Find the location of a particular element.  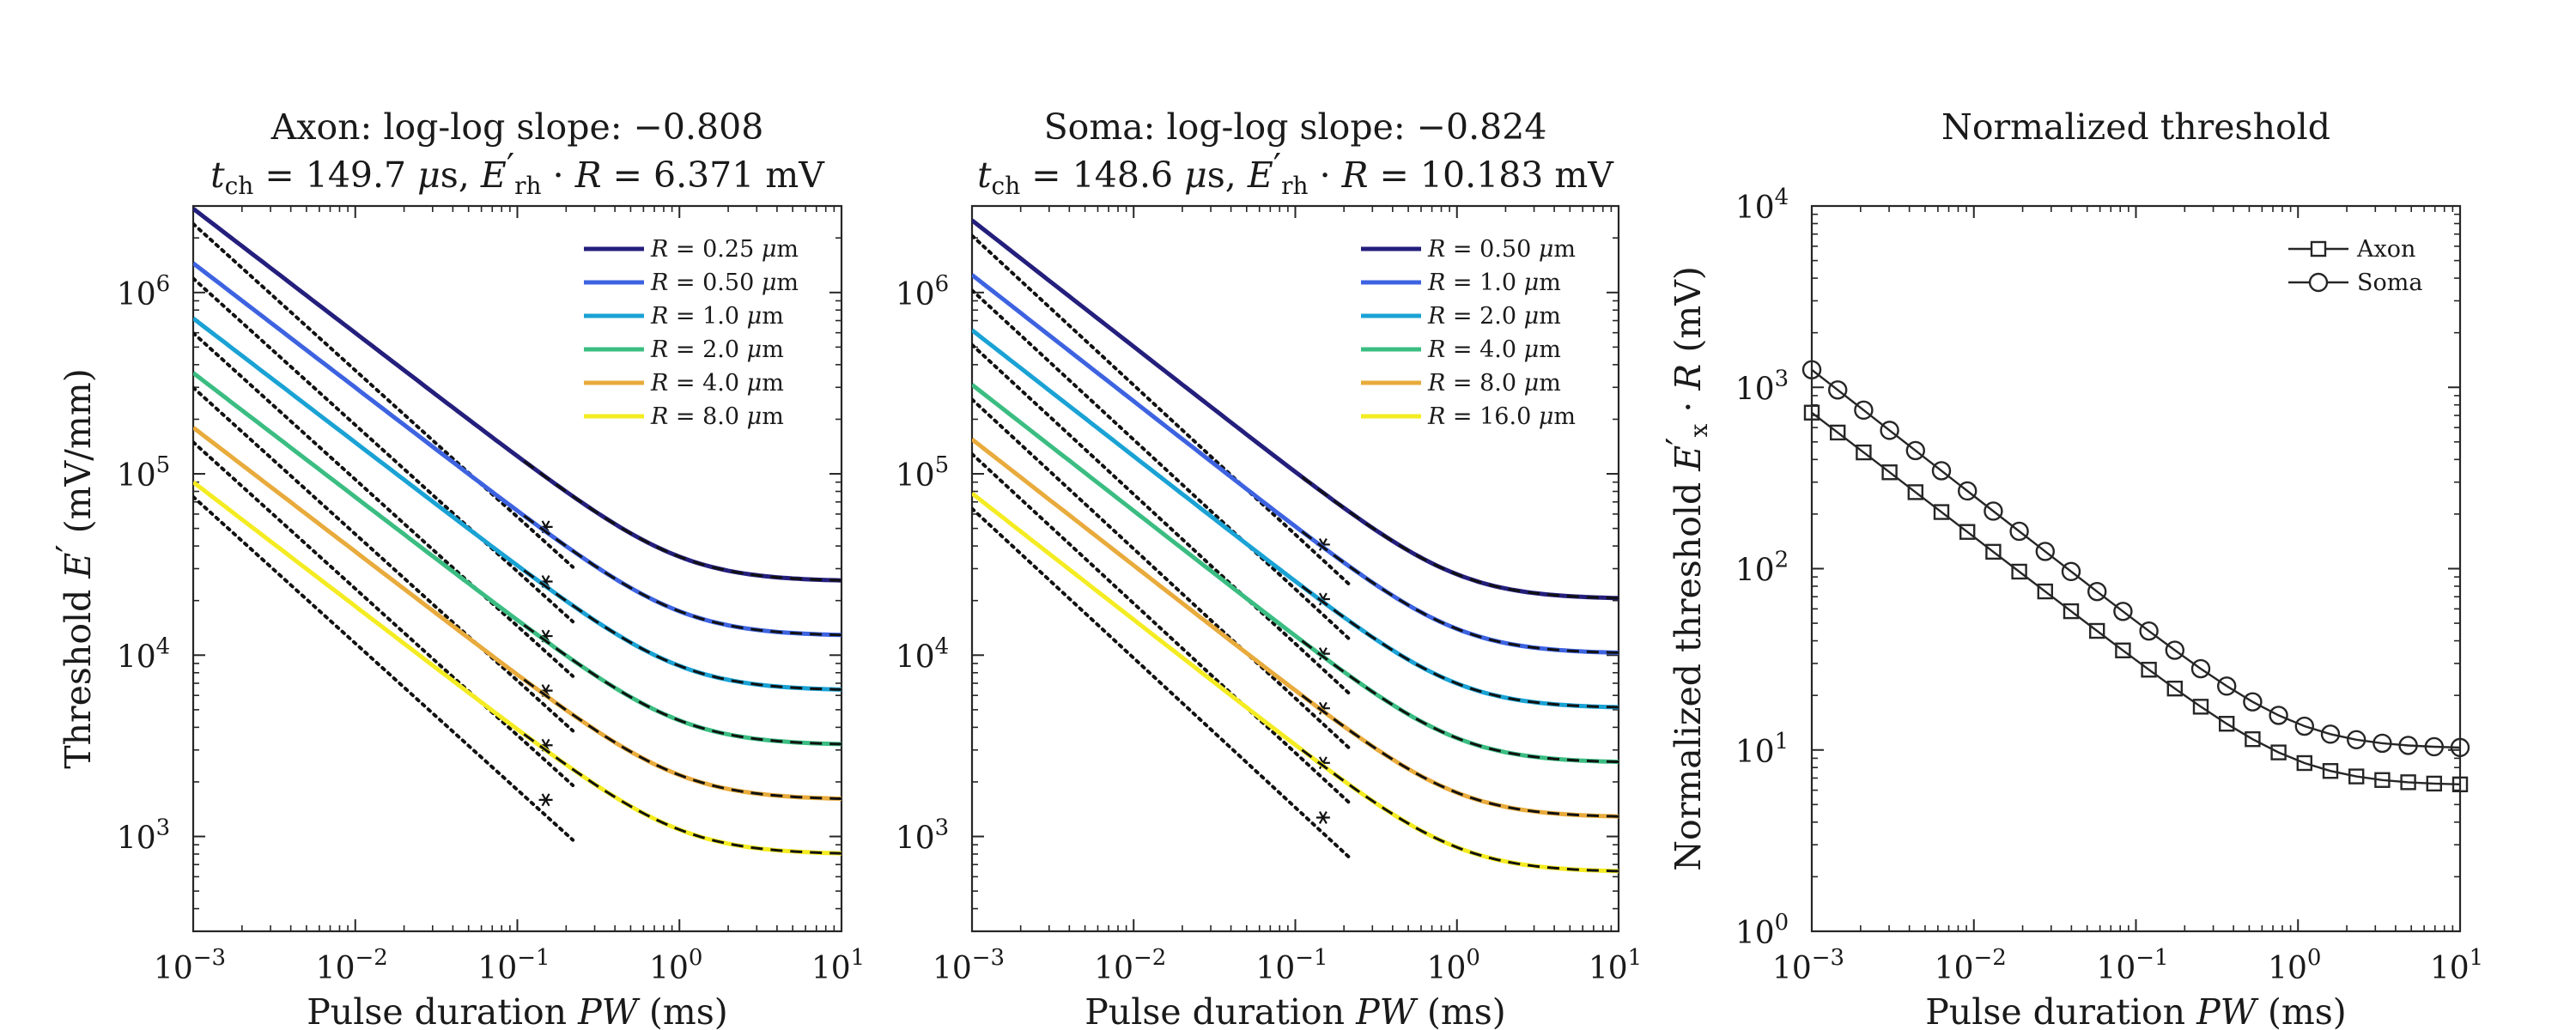

chart-subtitle: tch = 149.7 μs, E′rh · R = 6.371 mV is located at coordinates (517, 173).